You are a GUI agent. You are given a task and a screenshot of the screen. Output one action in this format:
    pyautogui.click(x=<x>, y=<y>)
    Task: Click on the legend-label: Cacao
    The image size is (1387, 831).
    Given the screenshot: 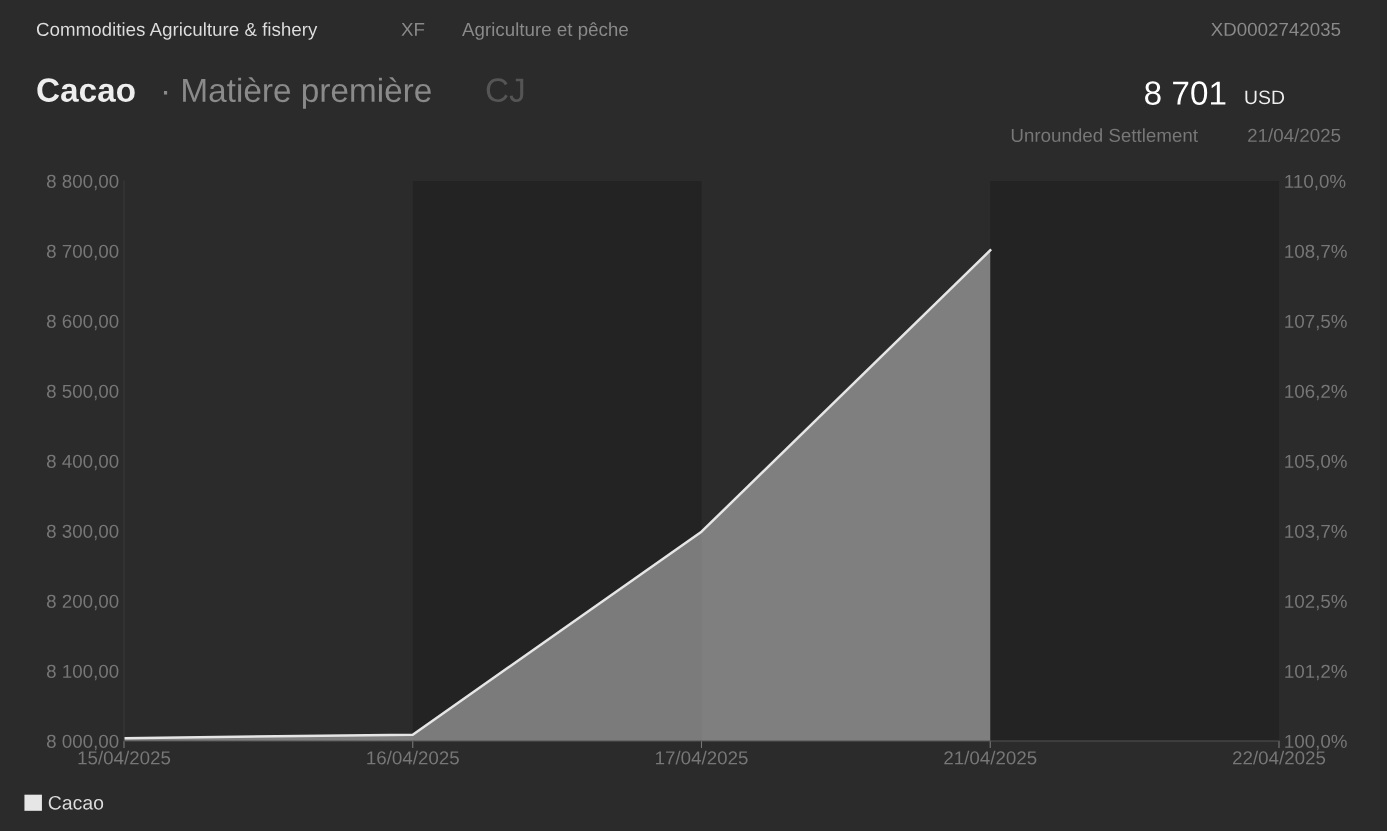 What is the action you would take?
    pyautogui.click(x=76, y=802)
    